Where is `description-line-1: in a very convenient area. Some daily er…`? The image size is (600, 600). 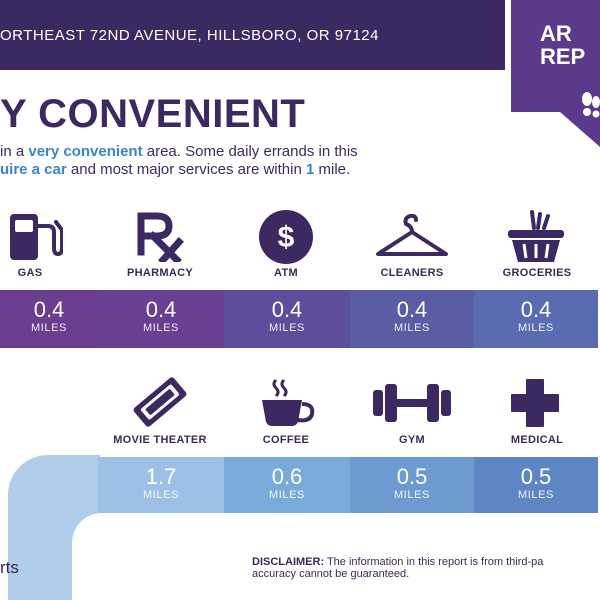
description-line-1: in a very convenient area. Some daily er… is located at coordinates (179, 151).